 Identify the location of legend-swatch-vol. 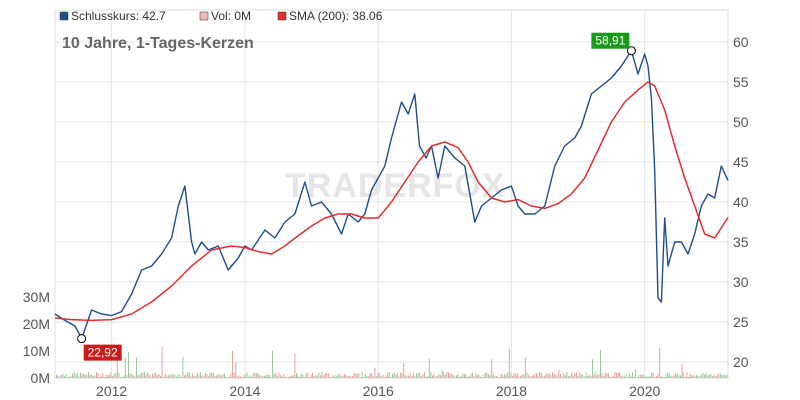
(204, 16).